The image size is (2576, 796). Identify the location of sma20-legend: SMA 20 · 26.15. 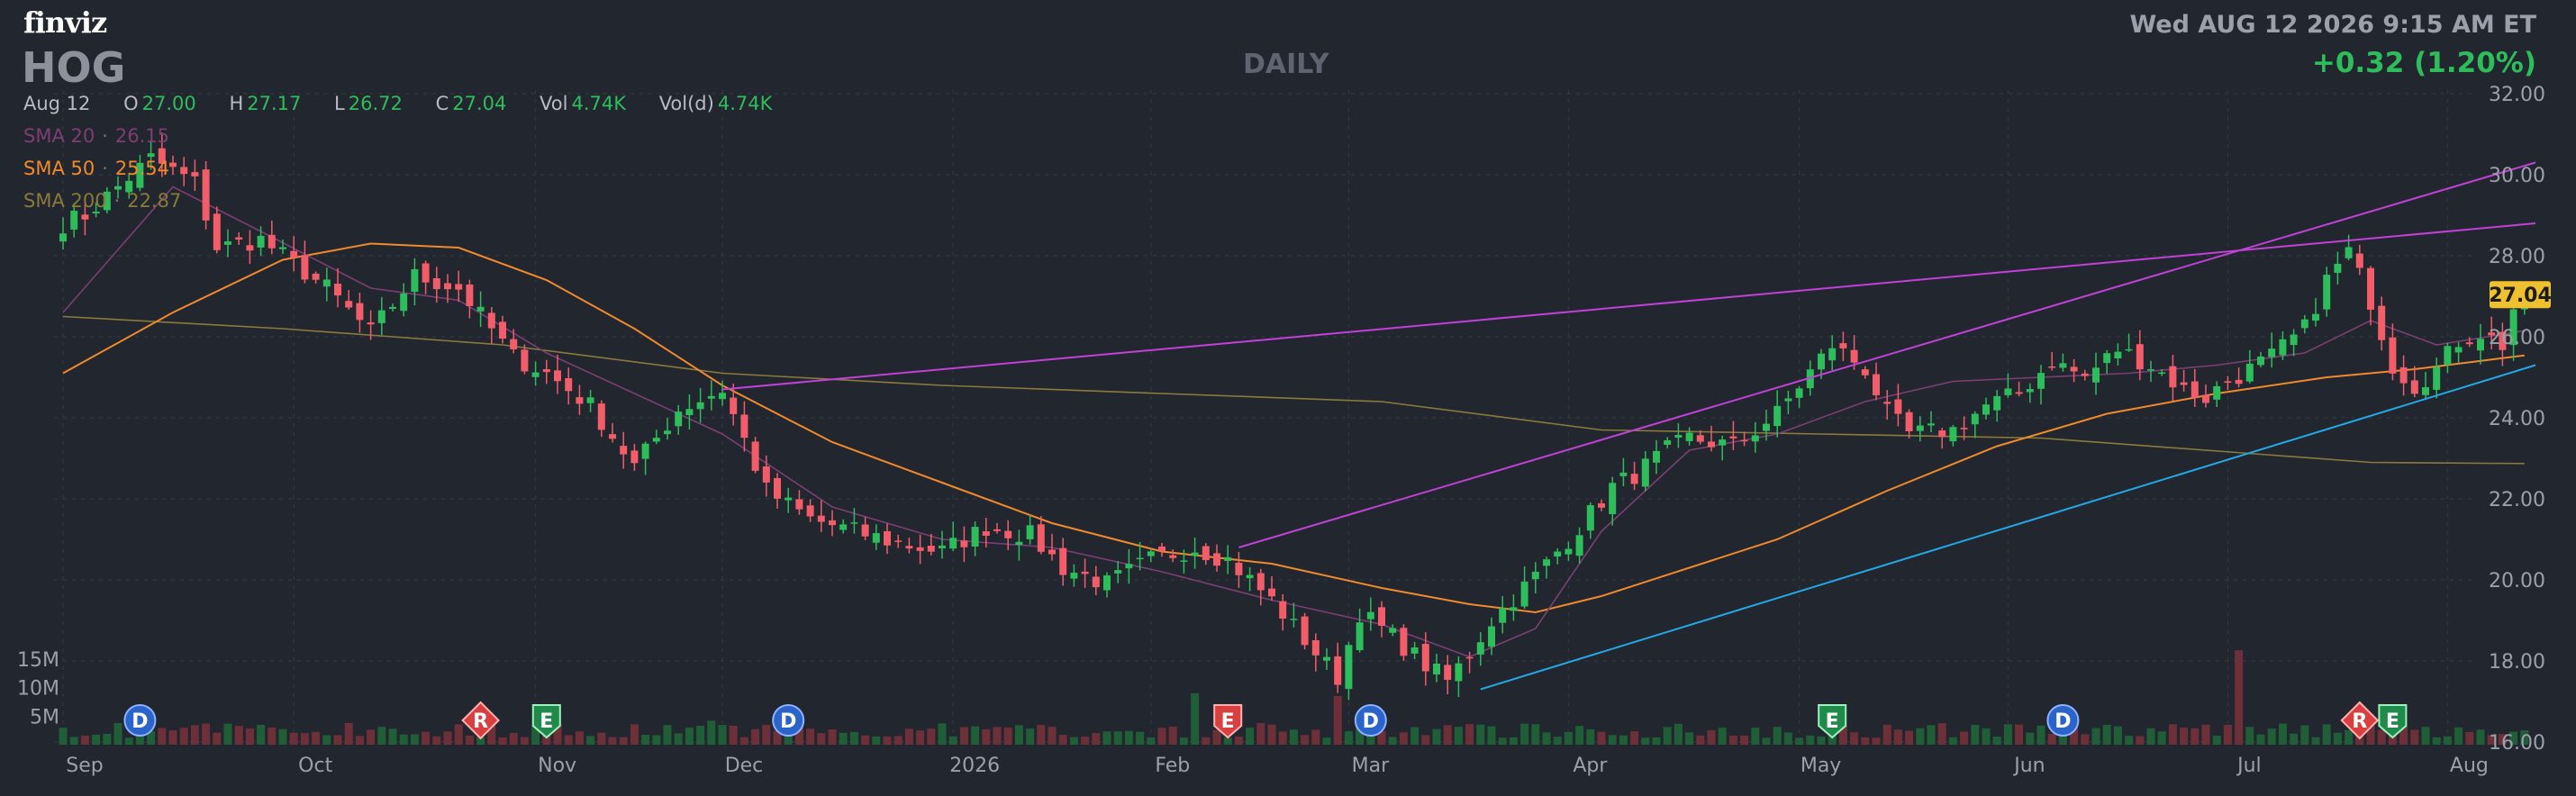
(96, 136).